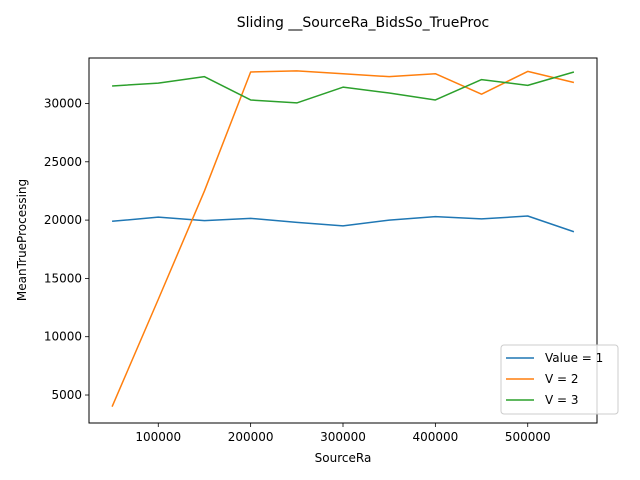 The width and height of the screenshot is (640, 480). I want to click on y-axis-label: MeanTrueProcessing, so click(22, 240).